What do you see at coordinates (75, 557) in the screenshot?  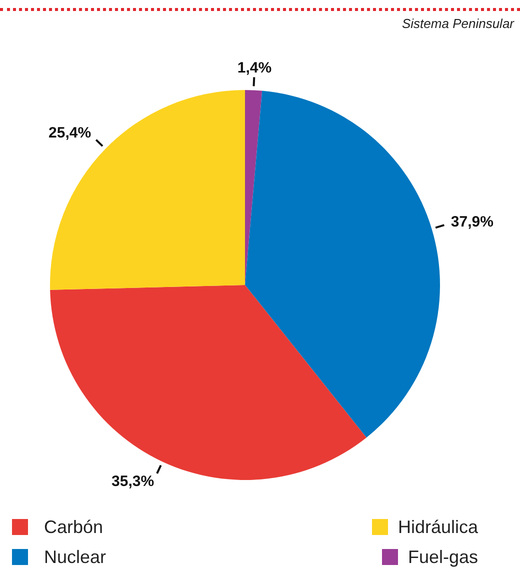 I see `legend-label: Nuclear` at bounding box center [75, 557].